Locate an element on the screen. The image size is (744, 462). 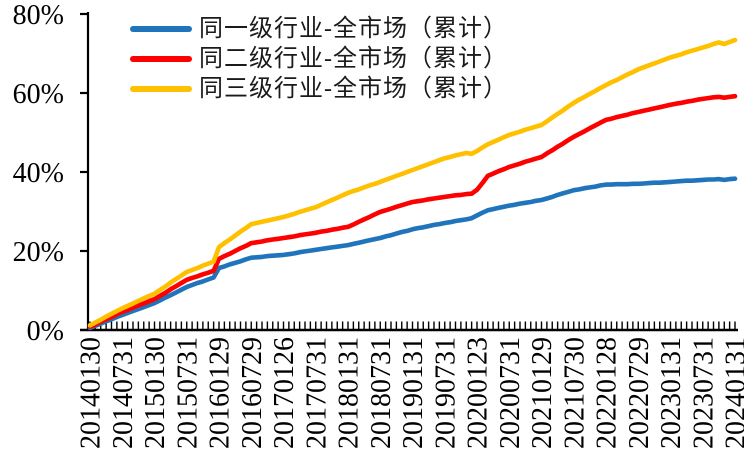
legend-label-level2: 同二级行业-全市场（累计） is located at coordinates (353, 59).